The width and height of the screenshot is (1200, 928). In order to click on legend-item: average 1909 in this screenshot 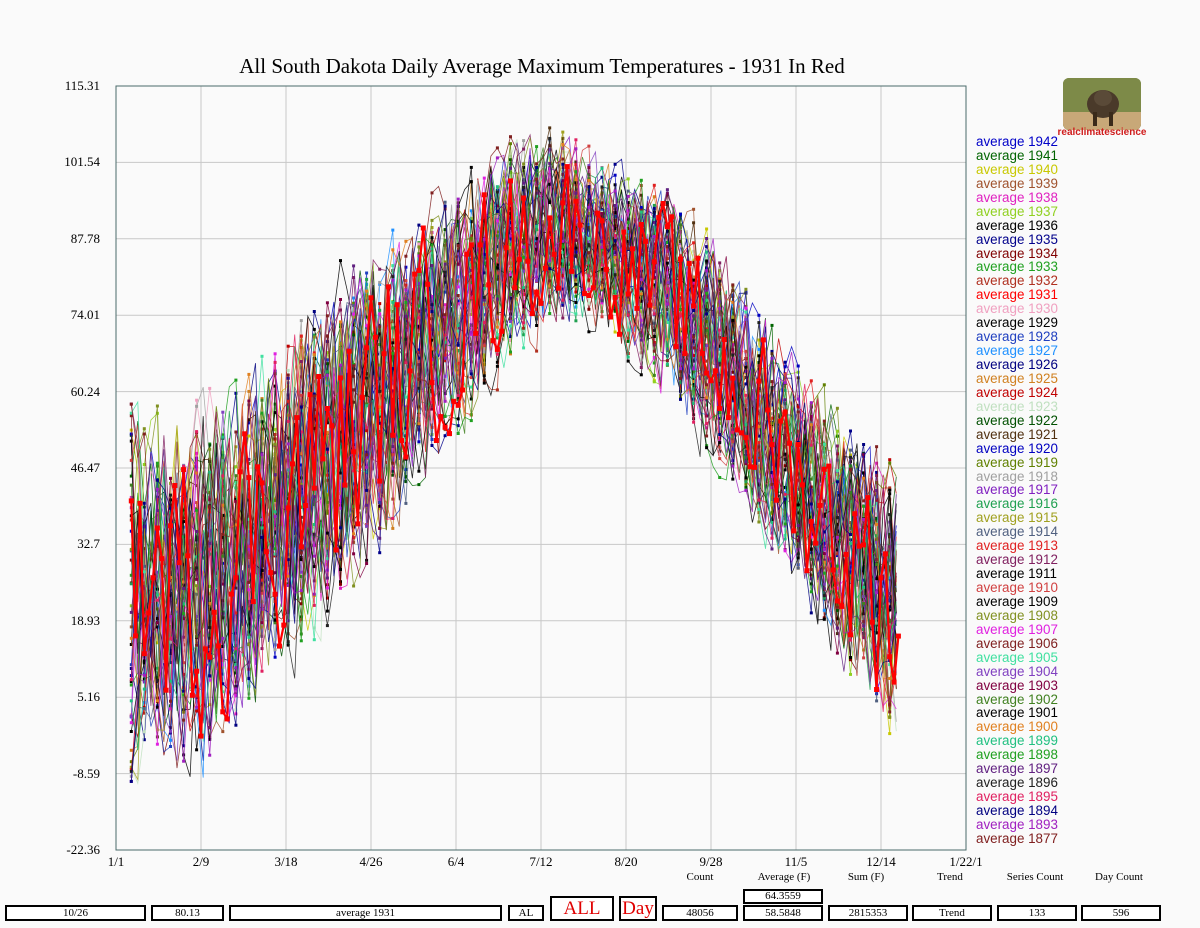, I will do `click(1017, 601)`.